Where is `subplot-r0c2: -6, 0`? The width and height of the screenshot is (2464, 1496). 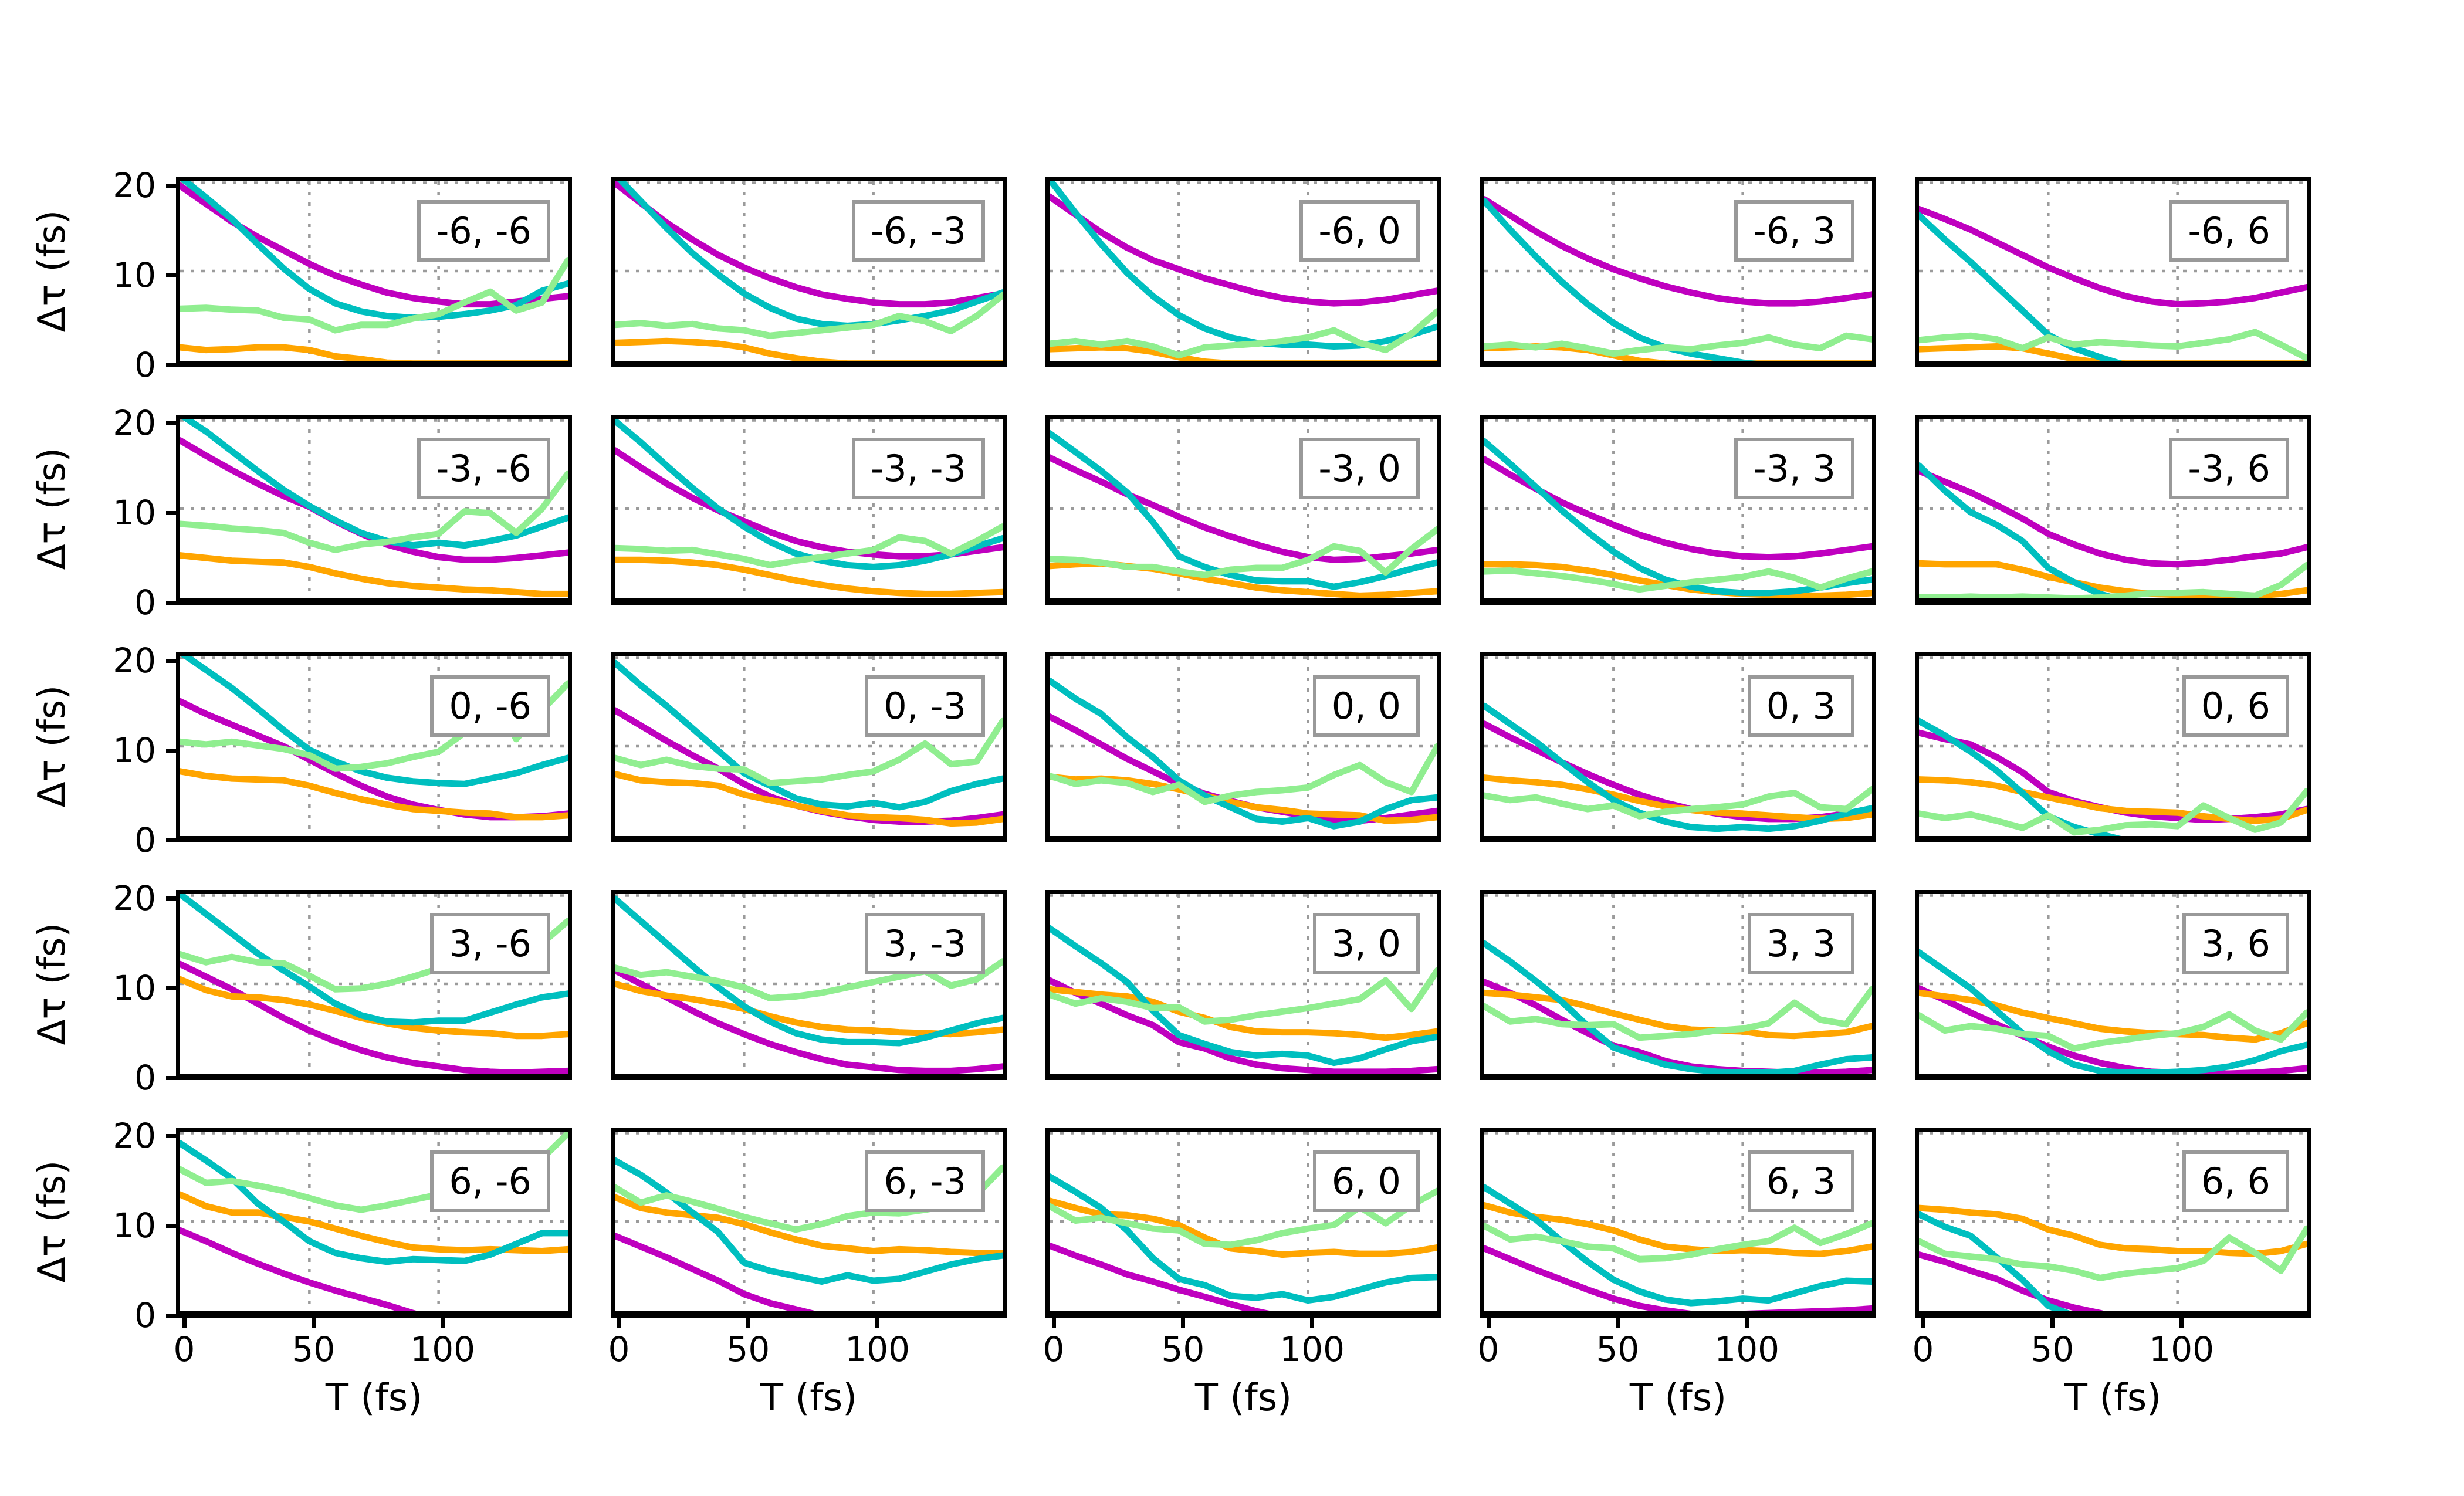 subplot-r0c2: -6, 0 is located at coordinates (1243, 272).